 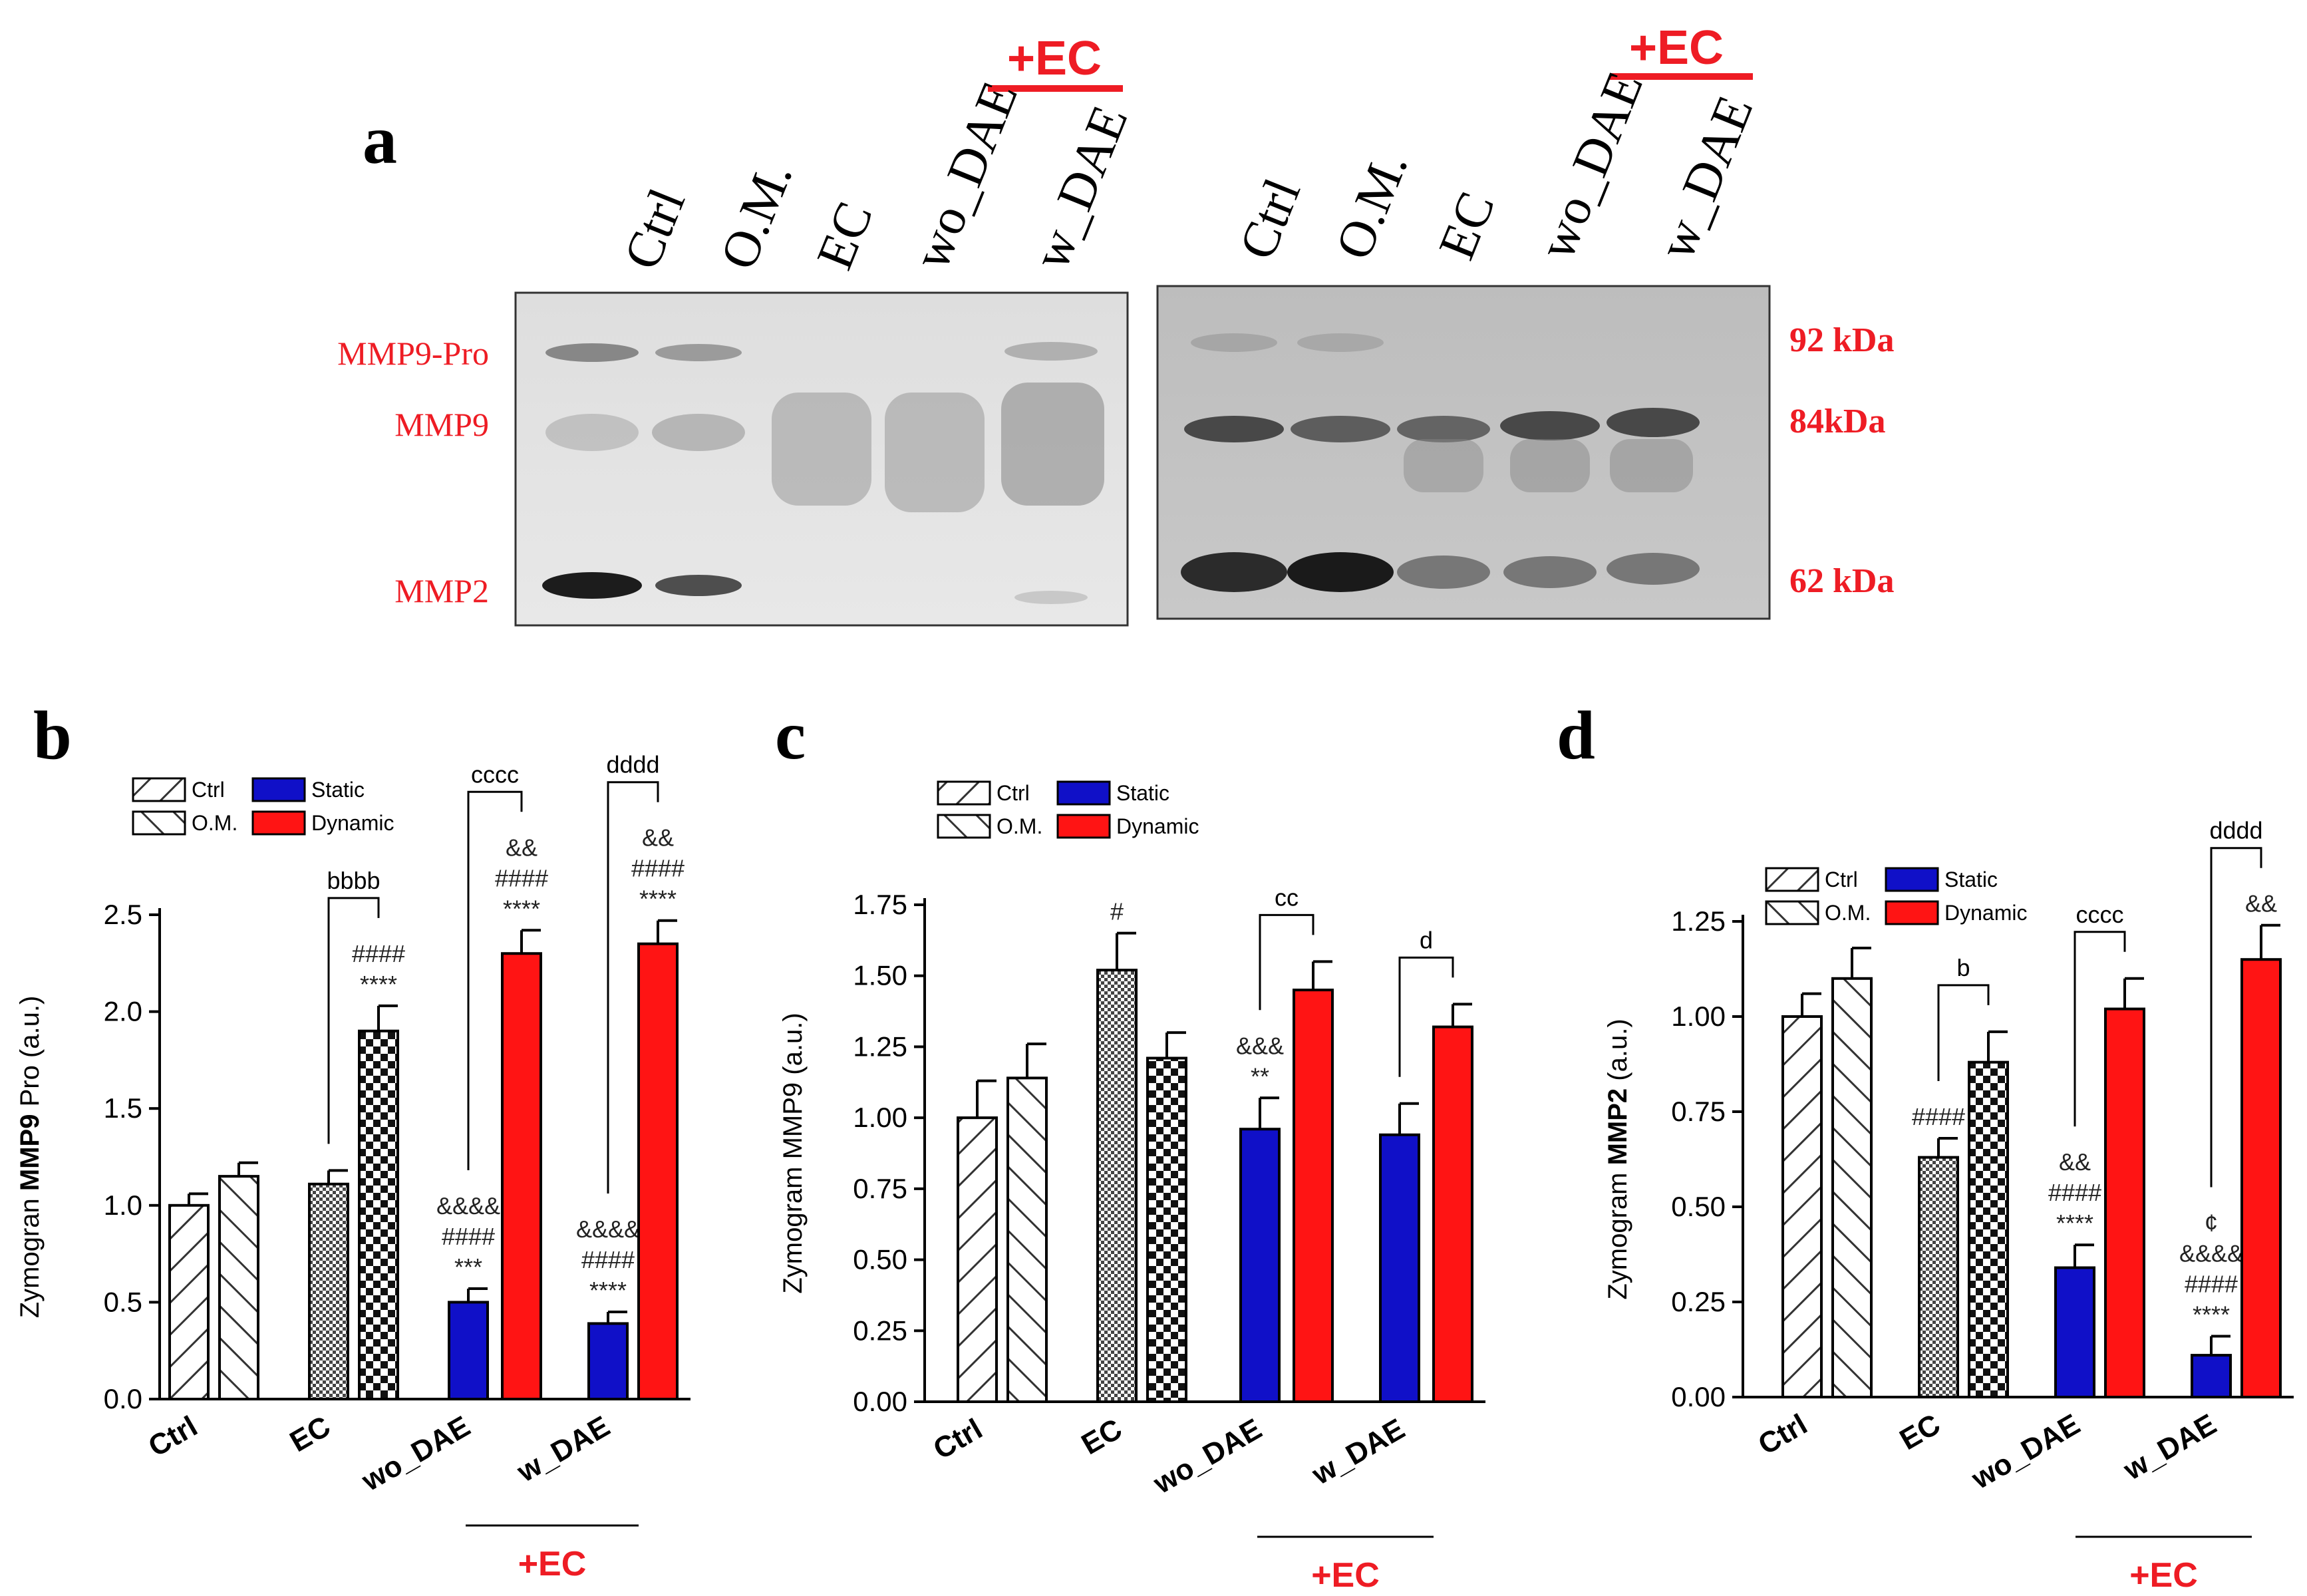 I want to click on y-axis-label-part: Zymogram MMP9 (a.u.), so click(x=793, y=1153).